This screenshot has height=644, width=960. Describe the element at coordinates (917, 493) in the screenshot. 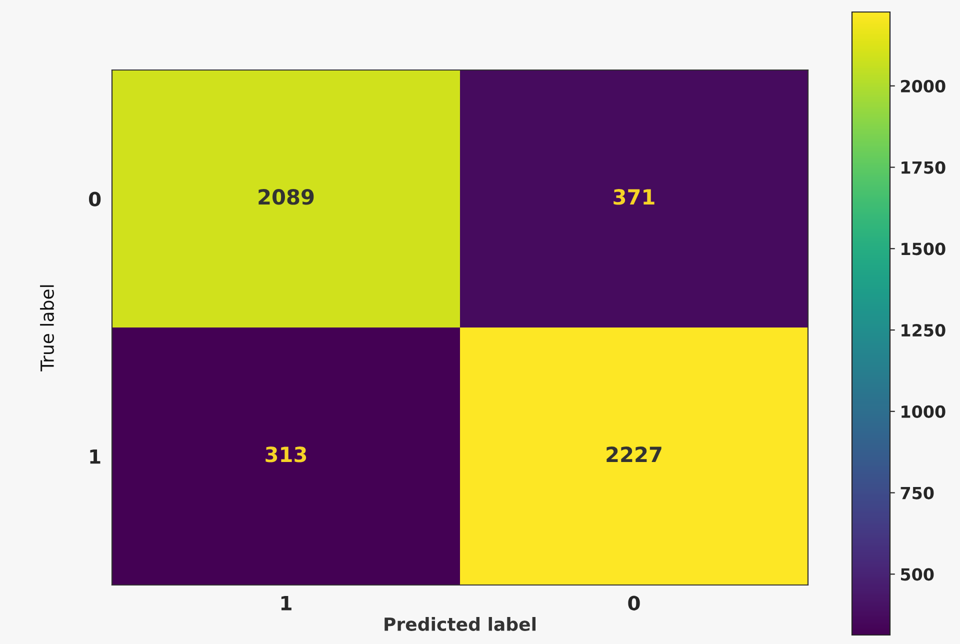

I see `color-bar-label: 750` at that location.